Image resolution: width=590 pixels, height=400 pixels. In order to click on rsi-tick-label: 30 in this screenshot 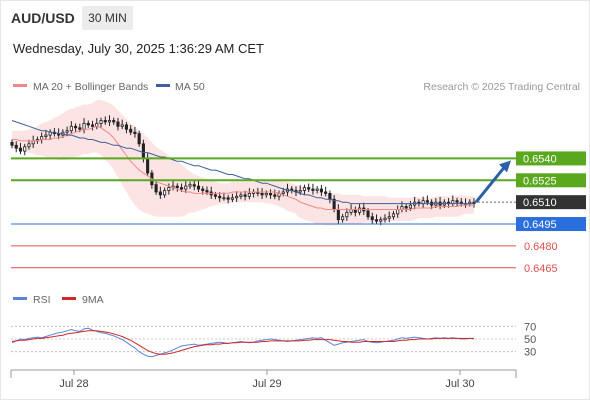, I will do `click(530, 353)`.